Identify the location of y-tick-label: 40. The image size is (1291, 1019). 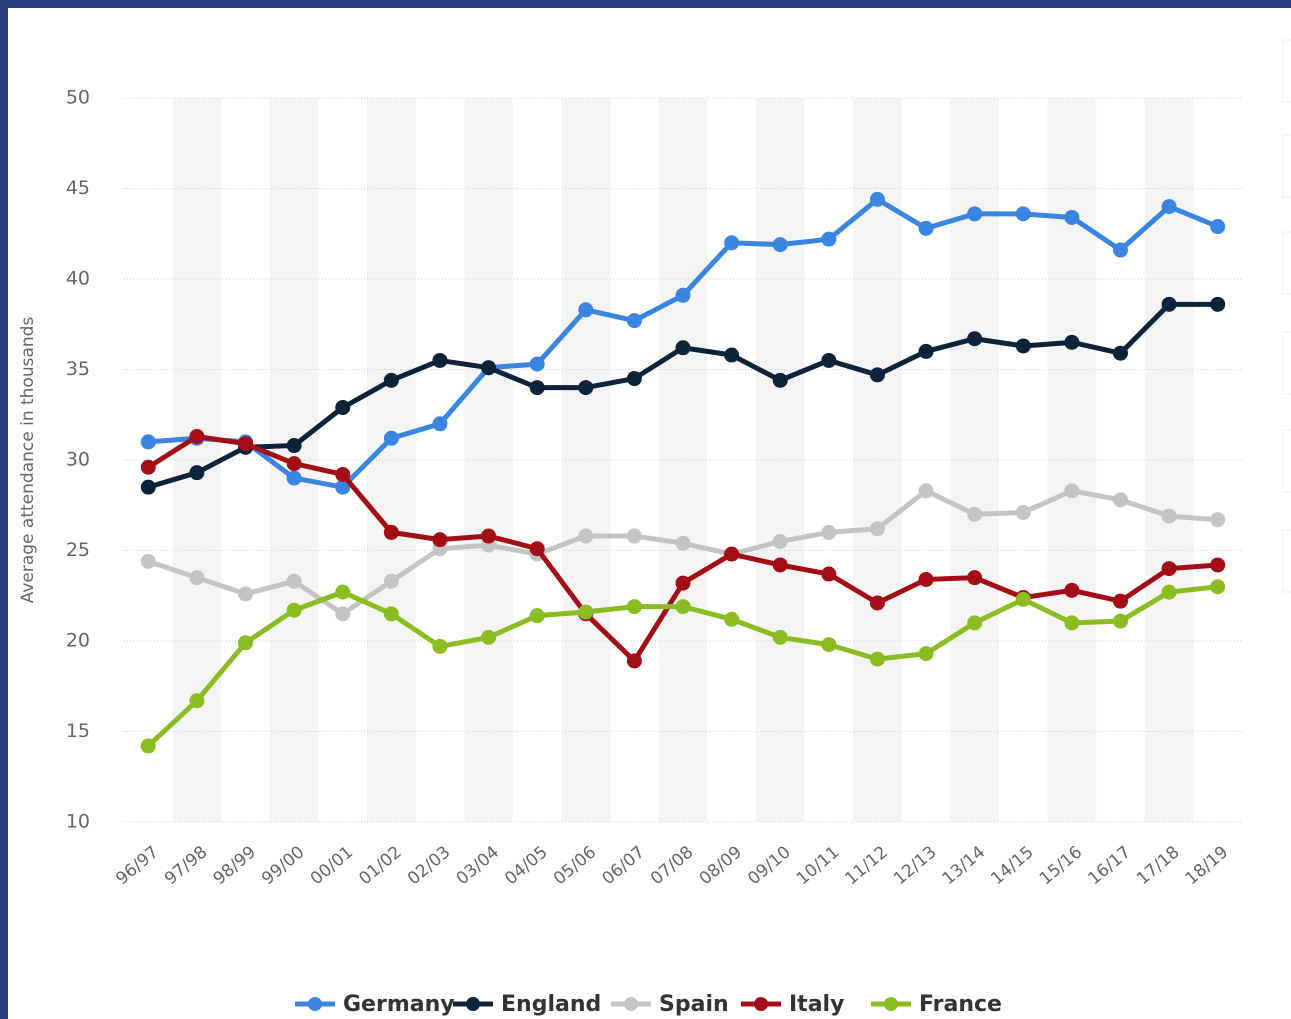
(78, 279).